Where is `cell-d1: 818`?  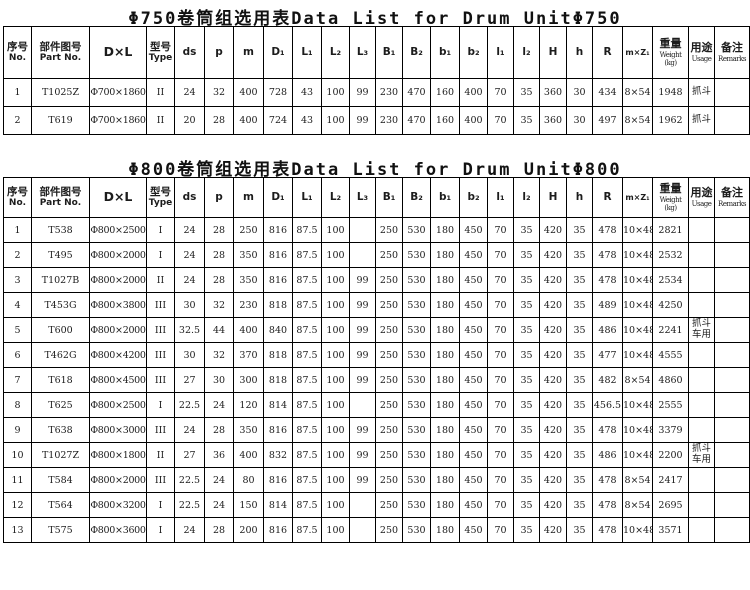 cell-d1: 818 is located at coordinates (278, 305).